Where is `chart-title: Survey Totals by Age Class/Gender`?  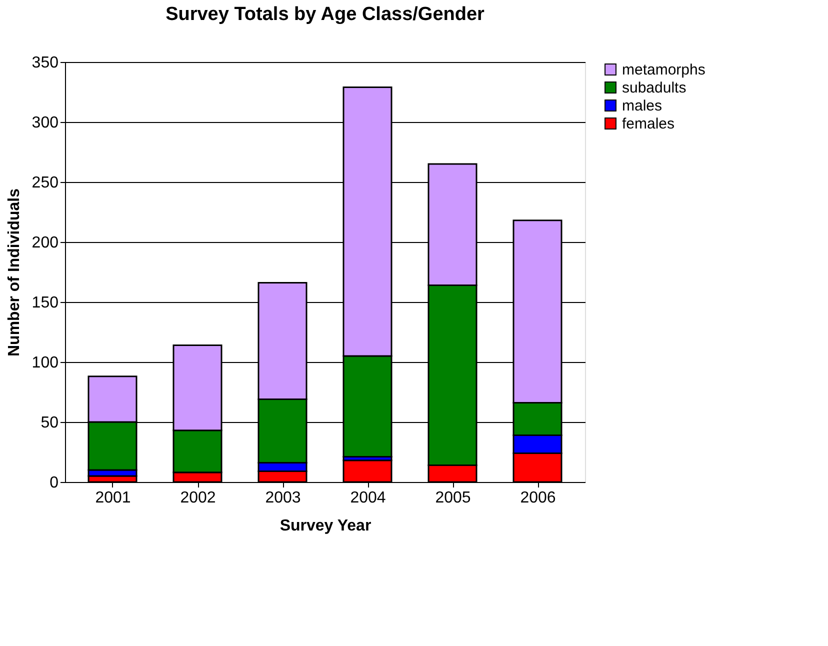 chart-title: Survey Totals by Age Class/Gender is located at coordinates (326, 14).